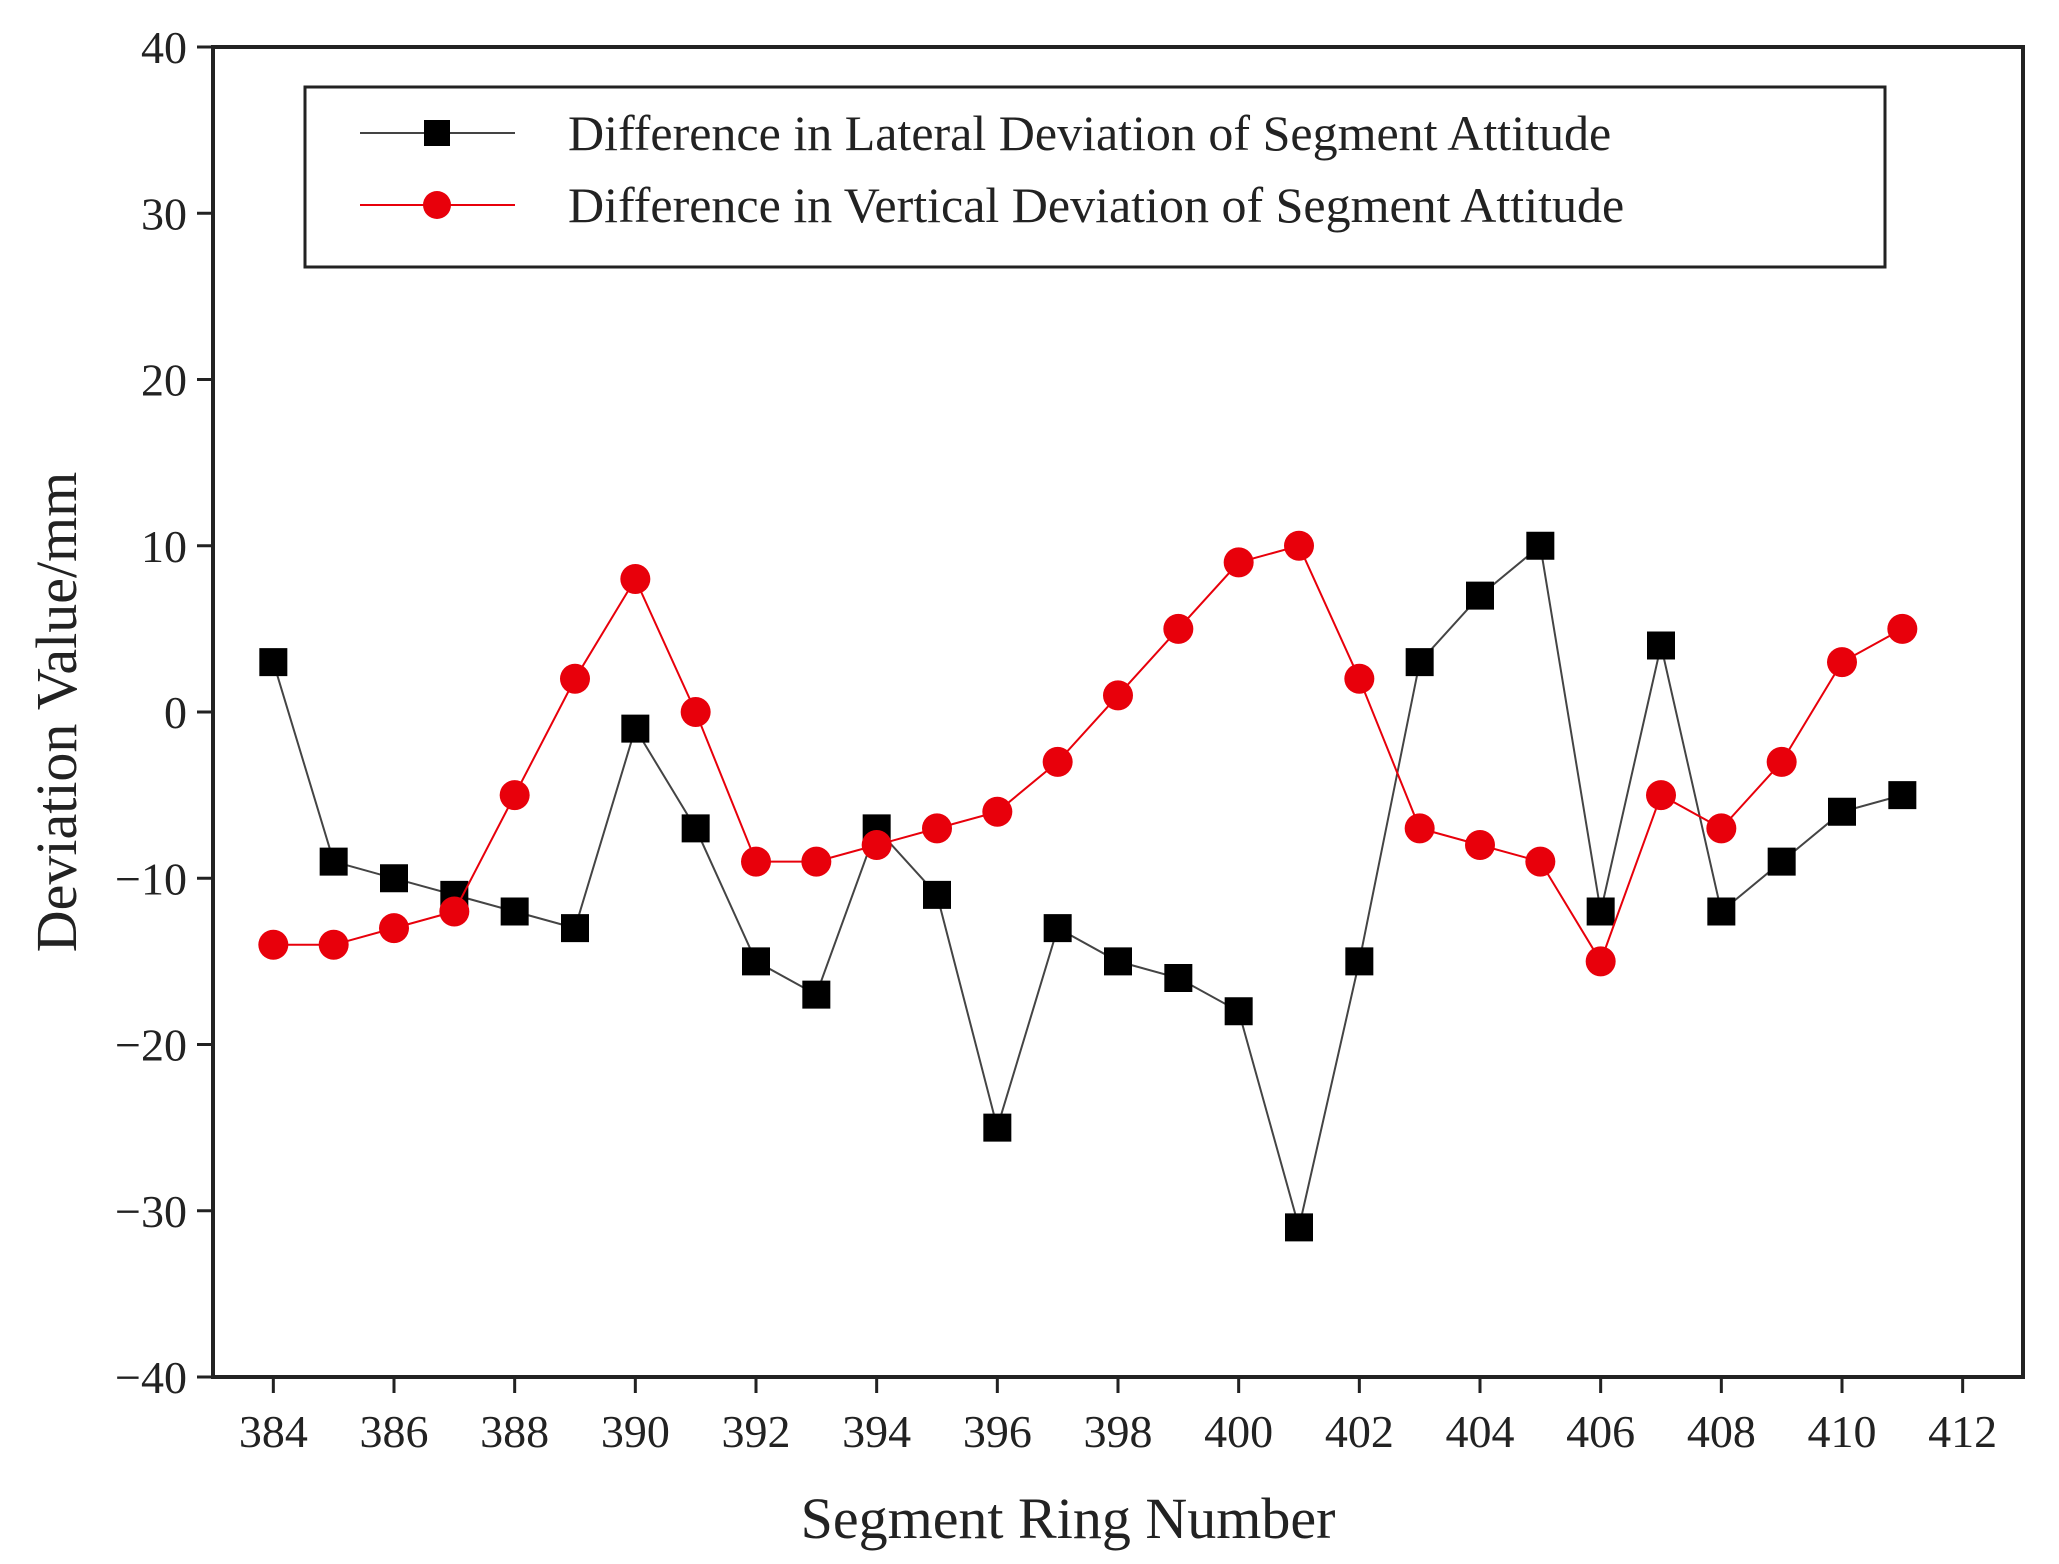 Image resolution: width=2059 pixels, height=1564 pixels. What do you see at coordinates (1118, 1431) in the screenshot?
I see `x-tick-label: 398` at bounding box center [1118, 1431].